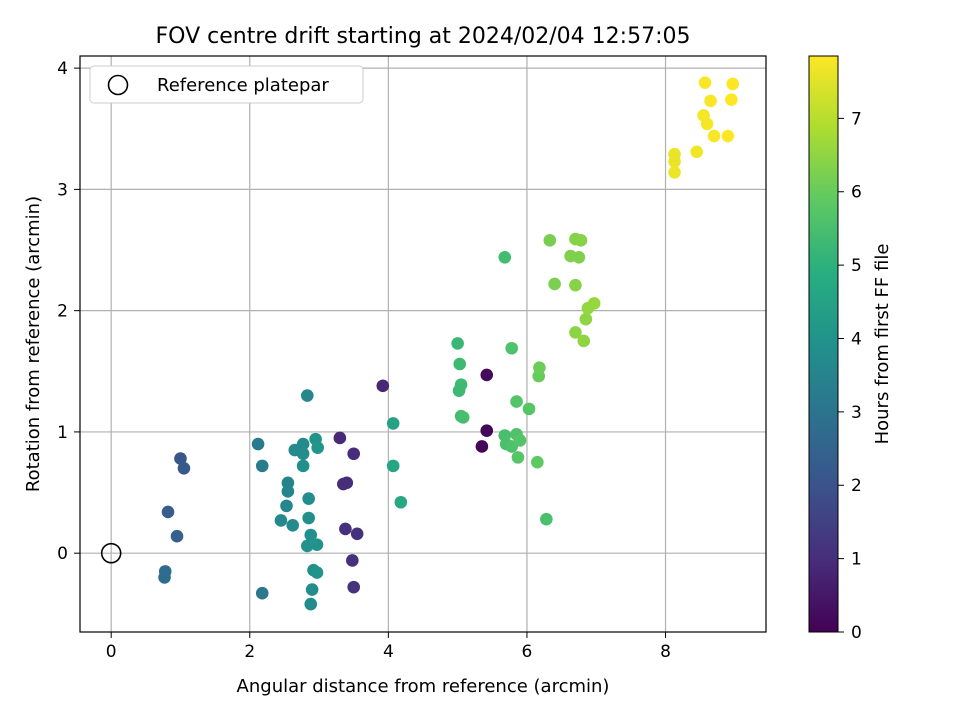  Describe the element at coordinates (856, 339) in the screenshot. I see `colorbar-tick-label: 4` at that location.